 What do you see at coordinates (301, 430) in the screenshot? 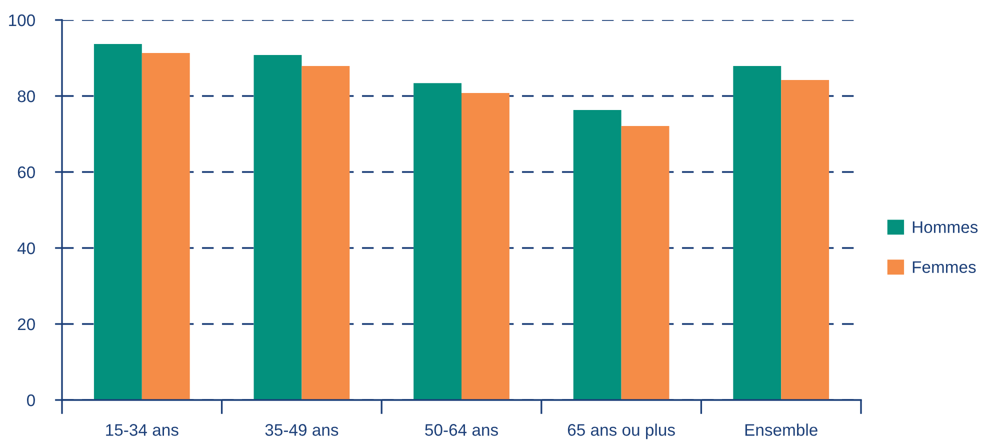
I see `x-tick-label: 35-49 ans` at bounding box center [301, 430].